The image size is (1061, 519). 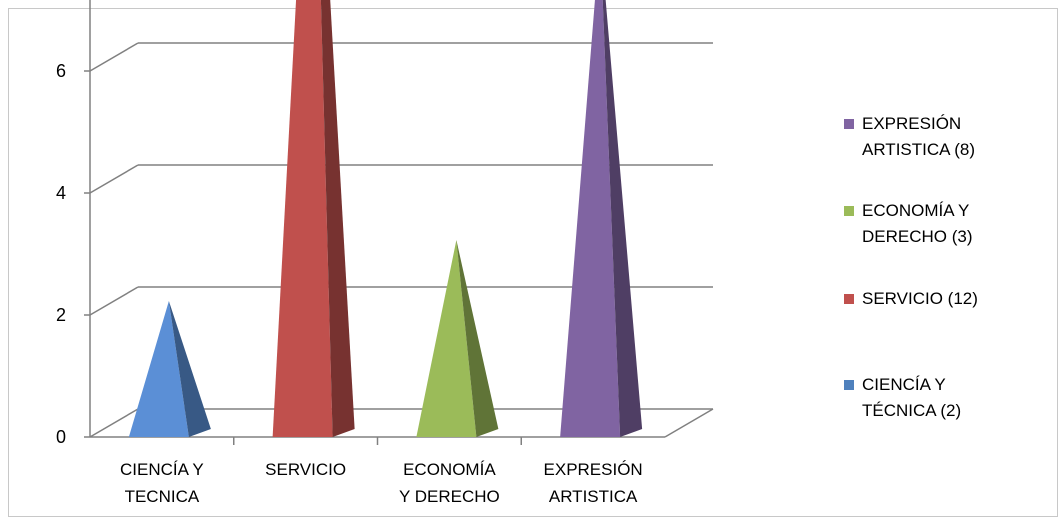 I want to click on legend-label: CIENCÍA Y, so click(x=904, y=384).